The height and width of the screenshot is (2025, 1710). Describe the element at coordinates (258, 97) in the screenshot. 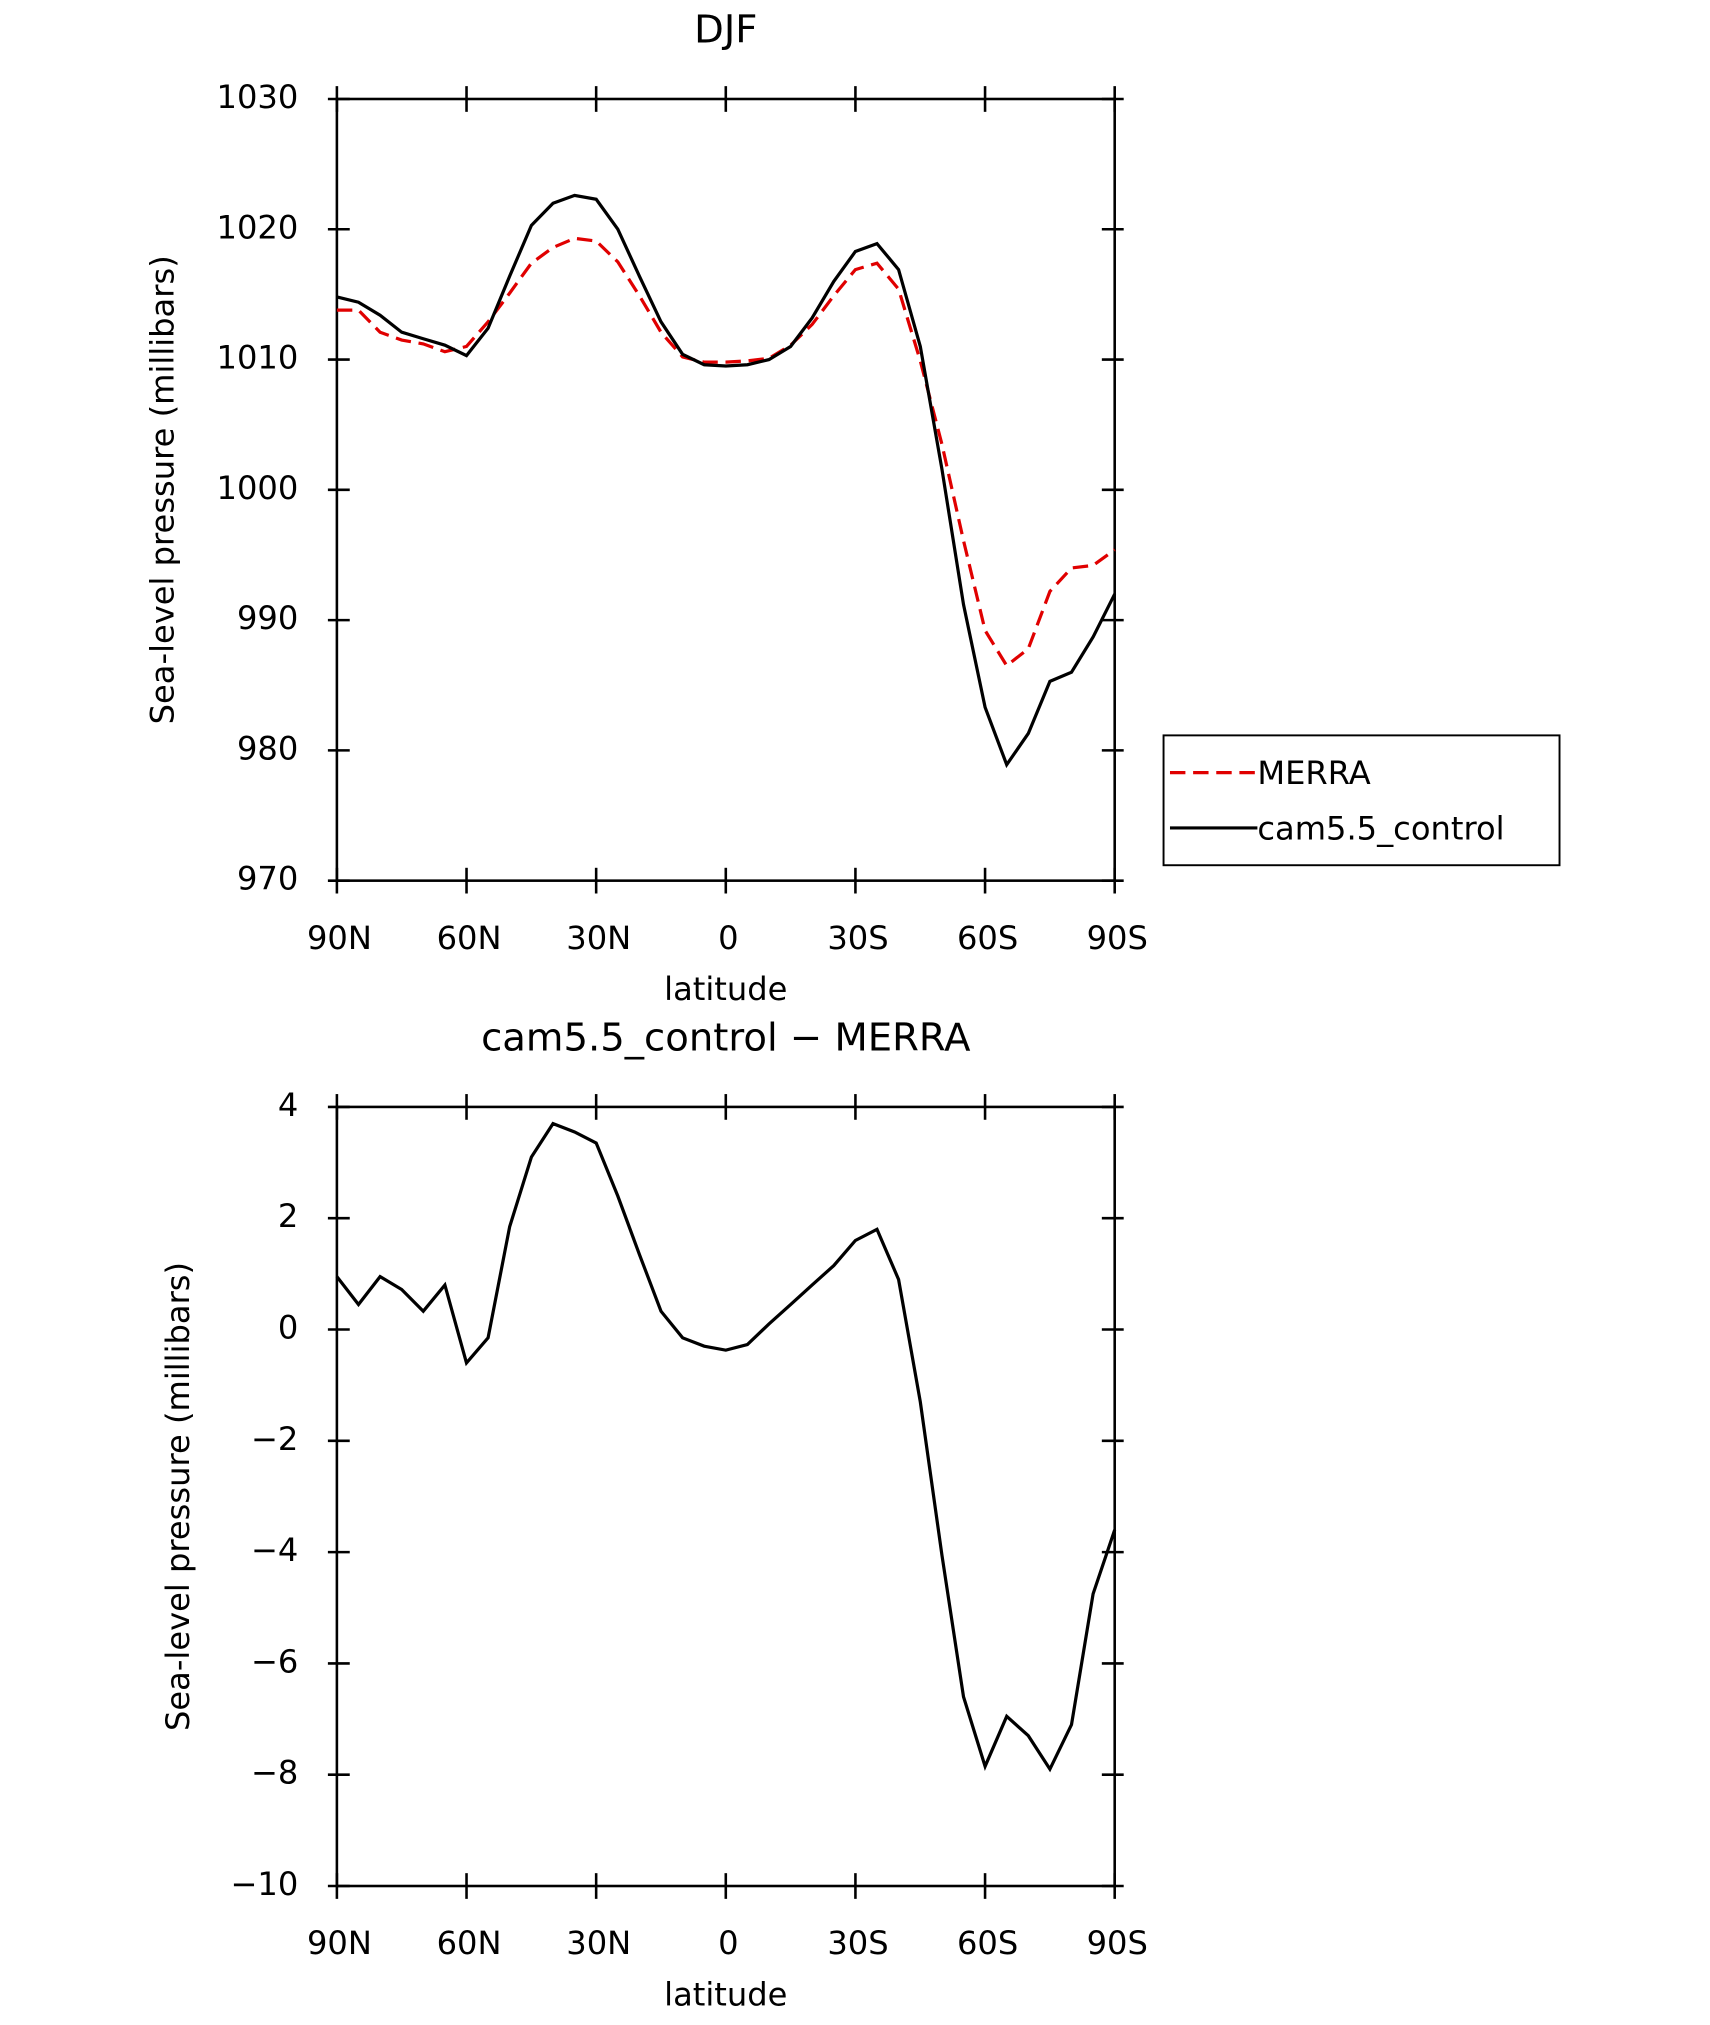

I see `y-tick-label: 1030` at that location.